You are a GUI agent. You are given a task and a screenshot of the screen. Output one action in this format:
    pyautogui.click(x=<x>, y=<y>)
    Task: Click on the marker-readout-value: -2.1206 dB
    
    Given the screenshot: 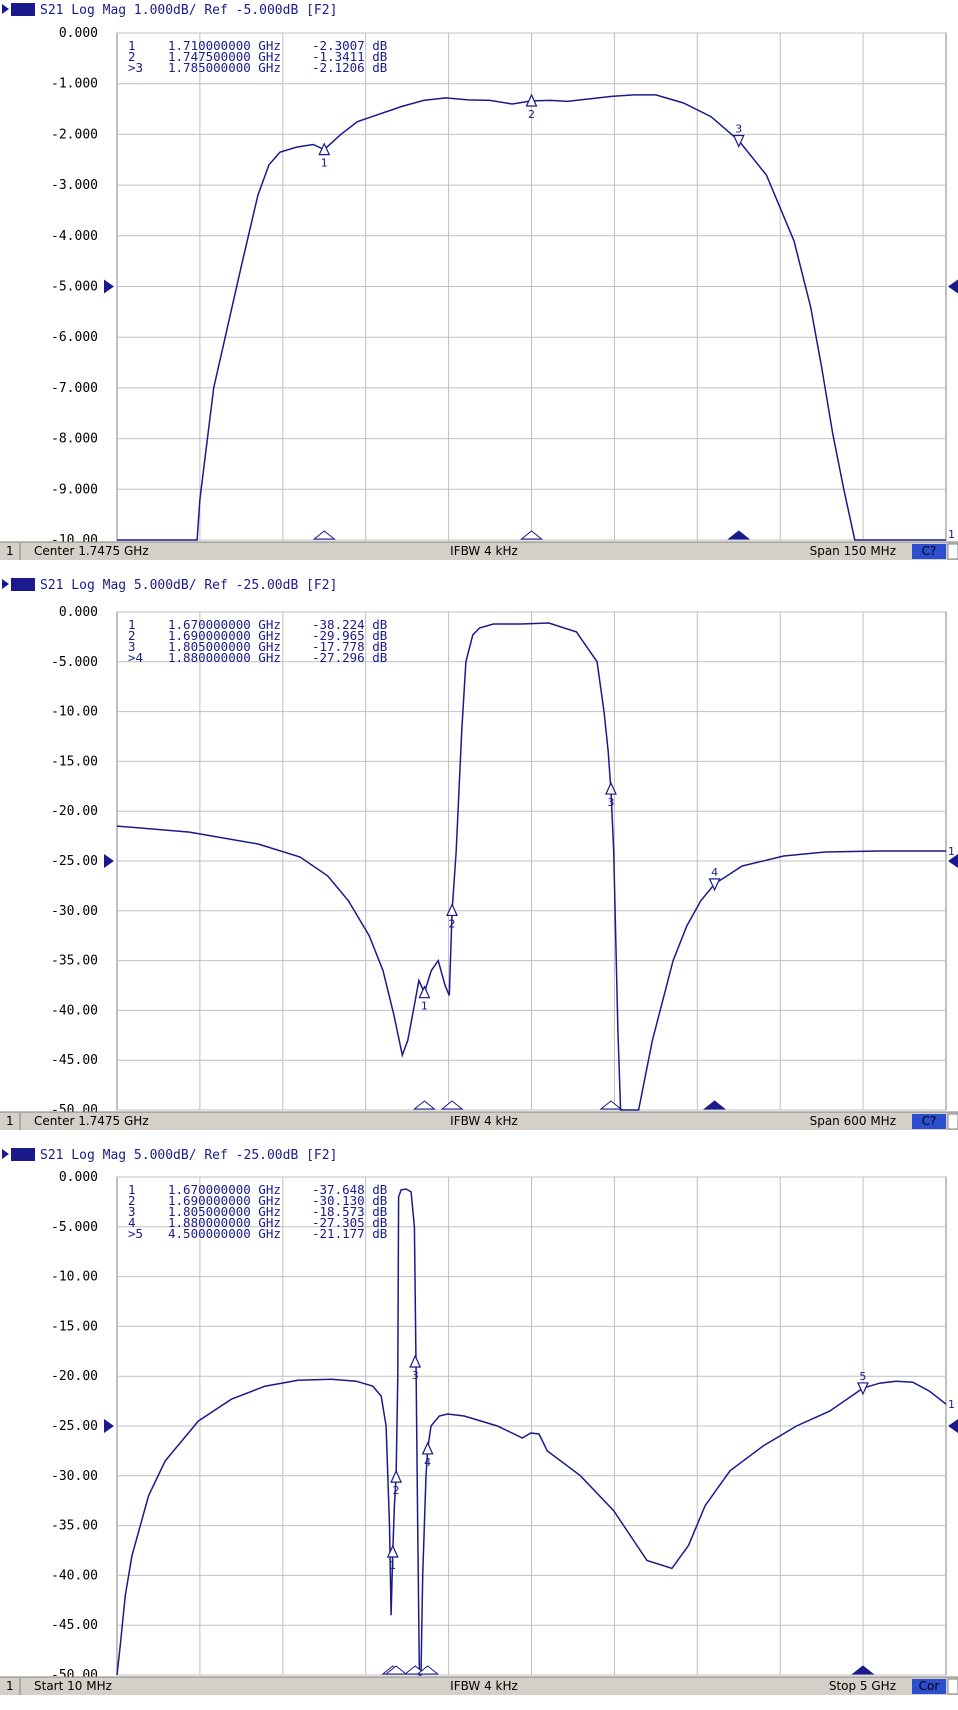 What is the action you would take?
    pyautogui.click(x=349, y=67)
    